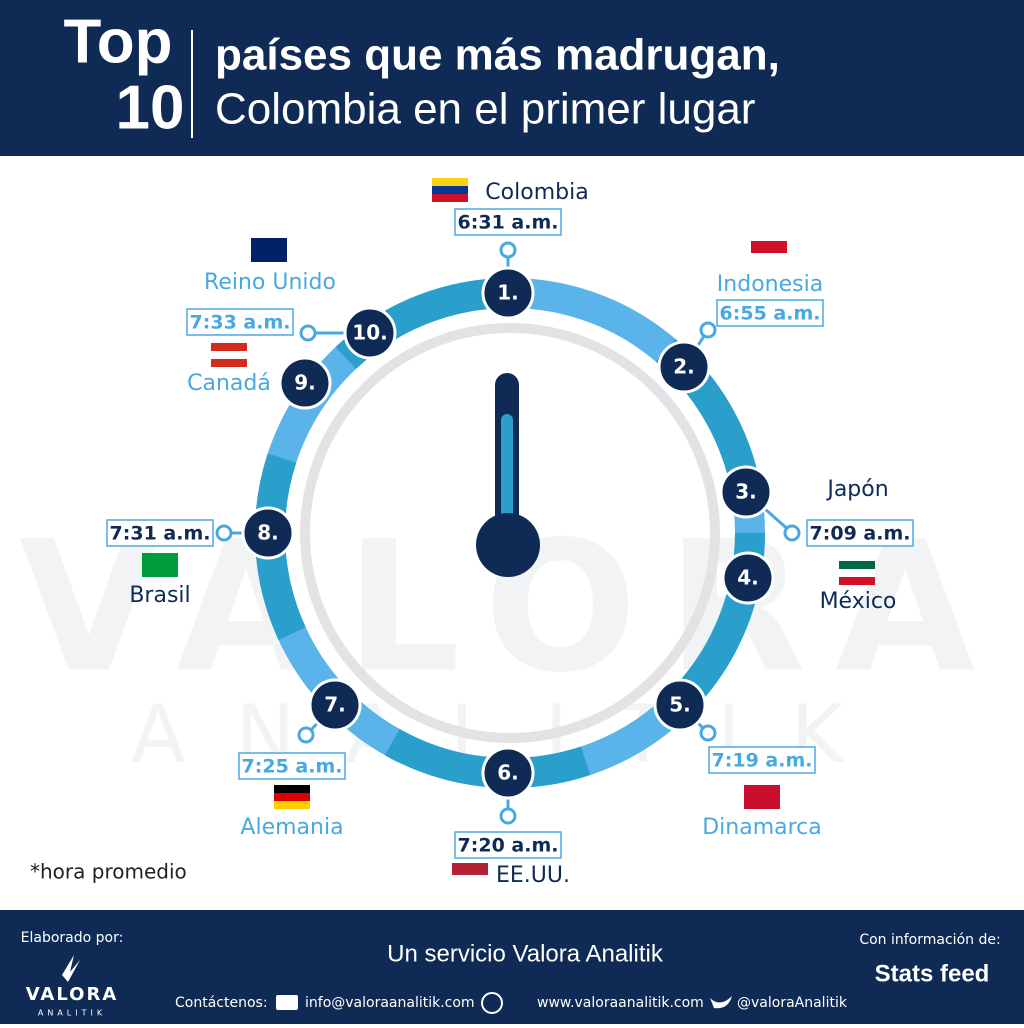  What do you see at coordinates (770, 284) in the screenshot?
I see `country-name: Indonesia` at bounding box center [770, 284].